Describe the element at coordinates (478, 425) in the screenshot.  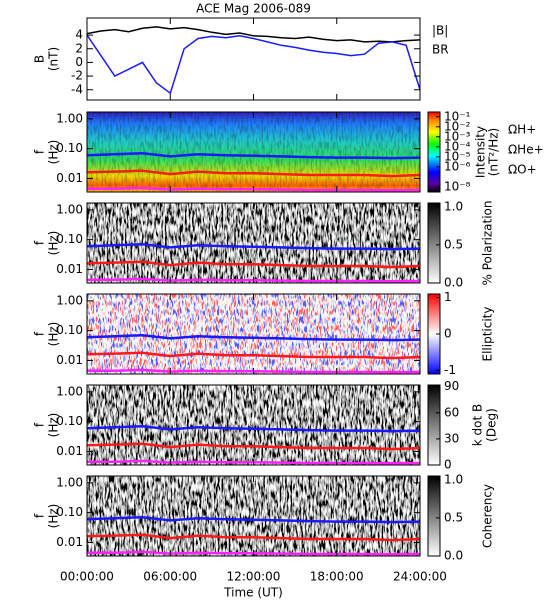
I see `colorbar-label: k dot B` at that location.